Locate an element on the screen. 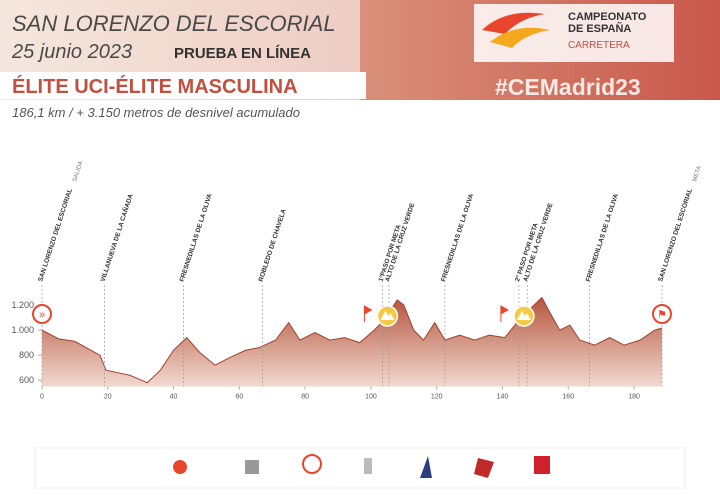 Image resolution: width=720 pixels, height=499 pixels. y-tick-label: 1.000 is located at coordinates (22, 330).